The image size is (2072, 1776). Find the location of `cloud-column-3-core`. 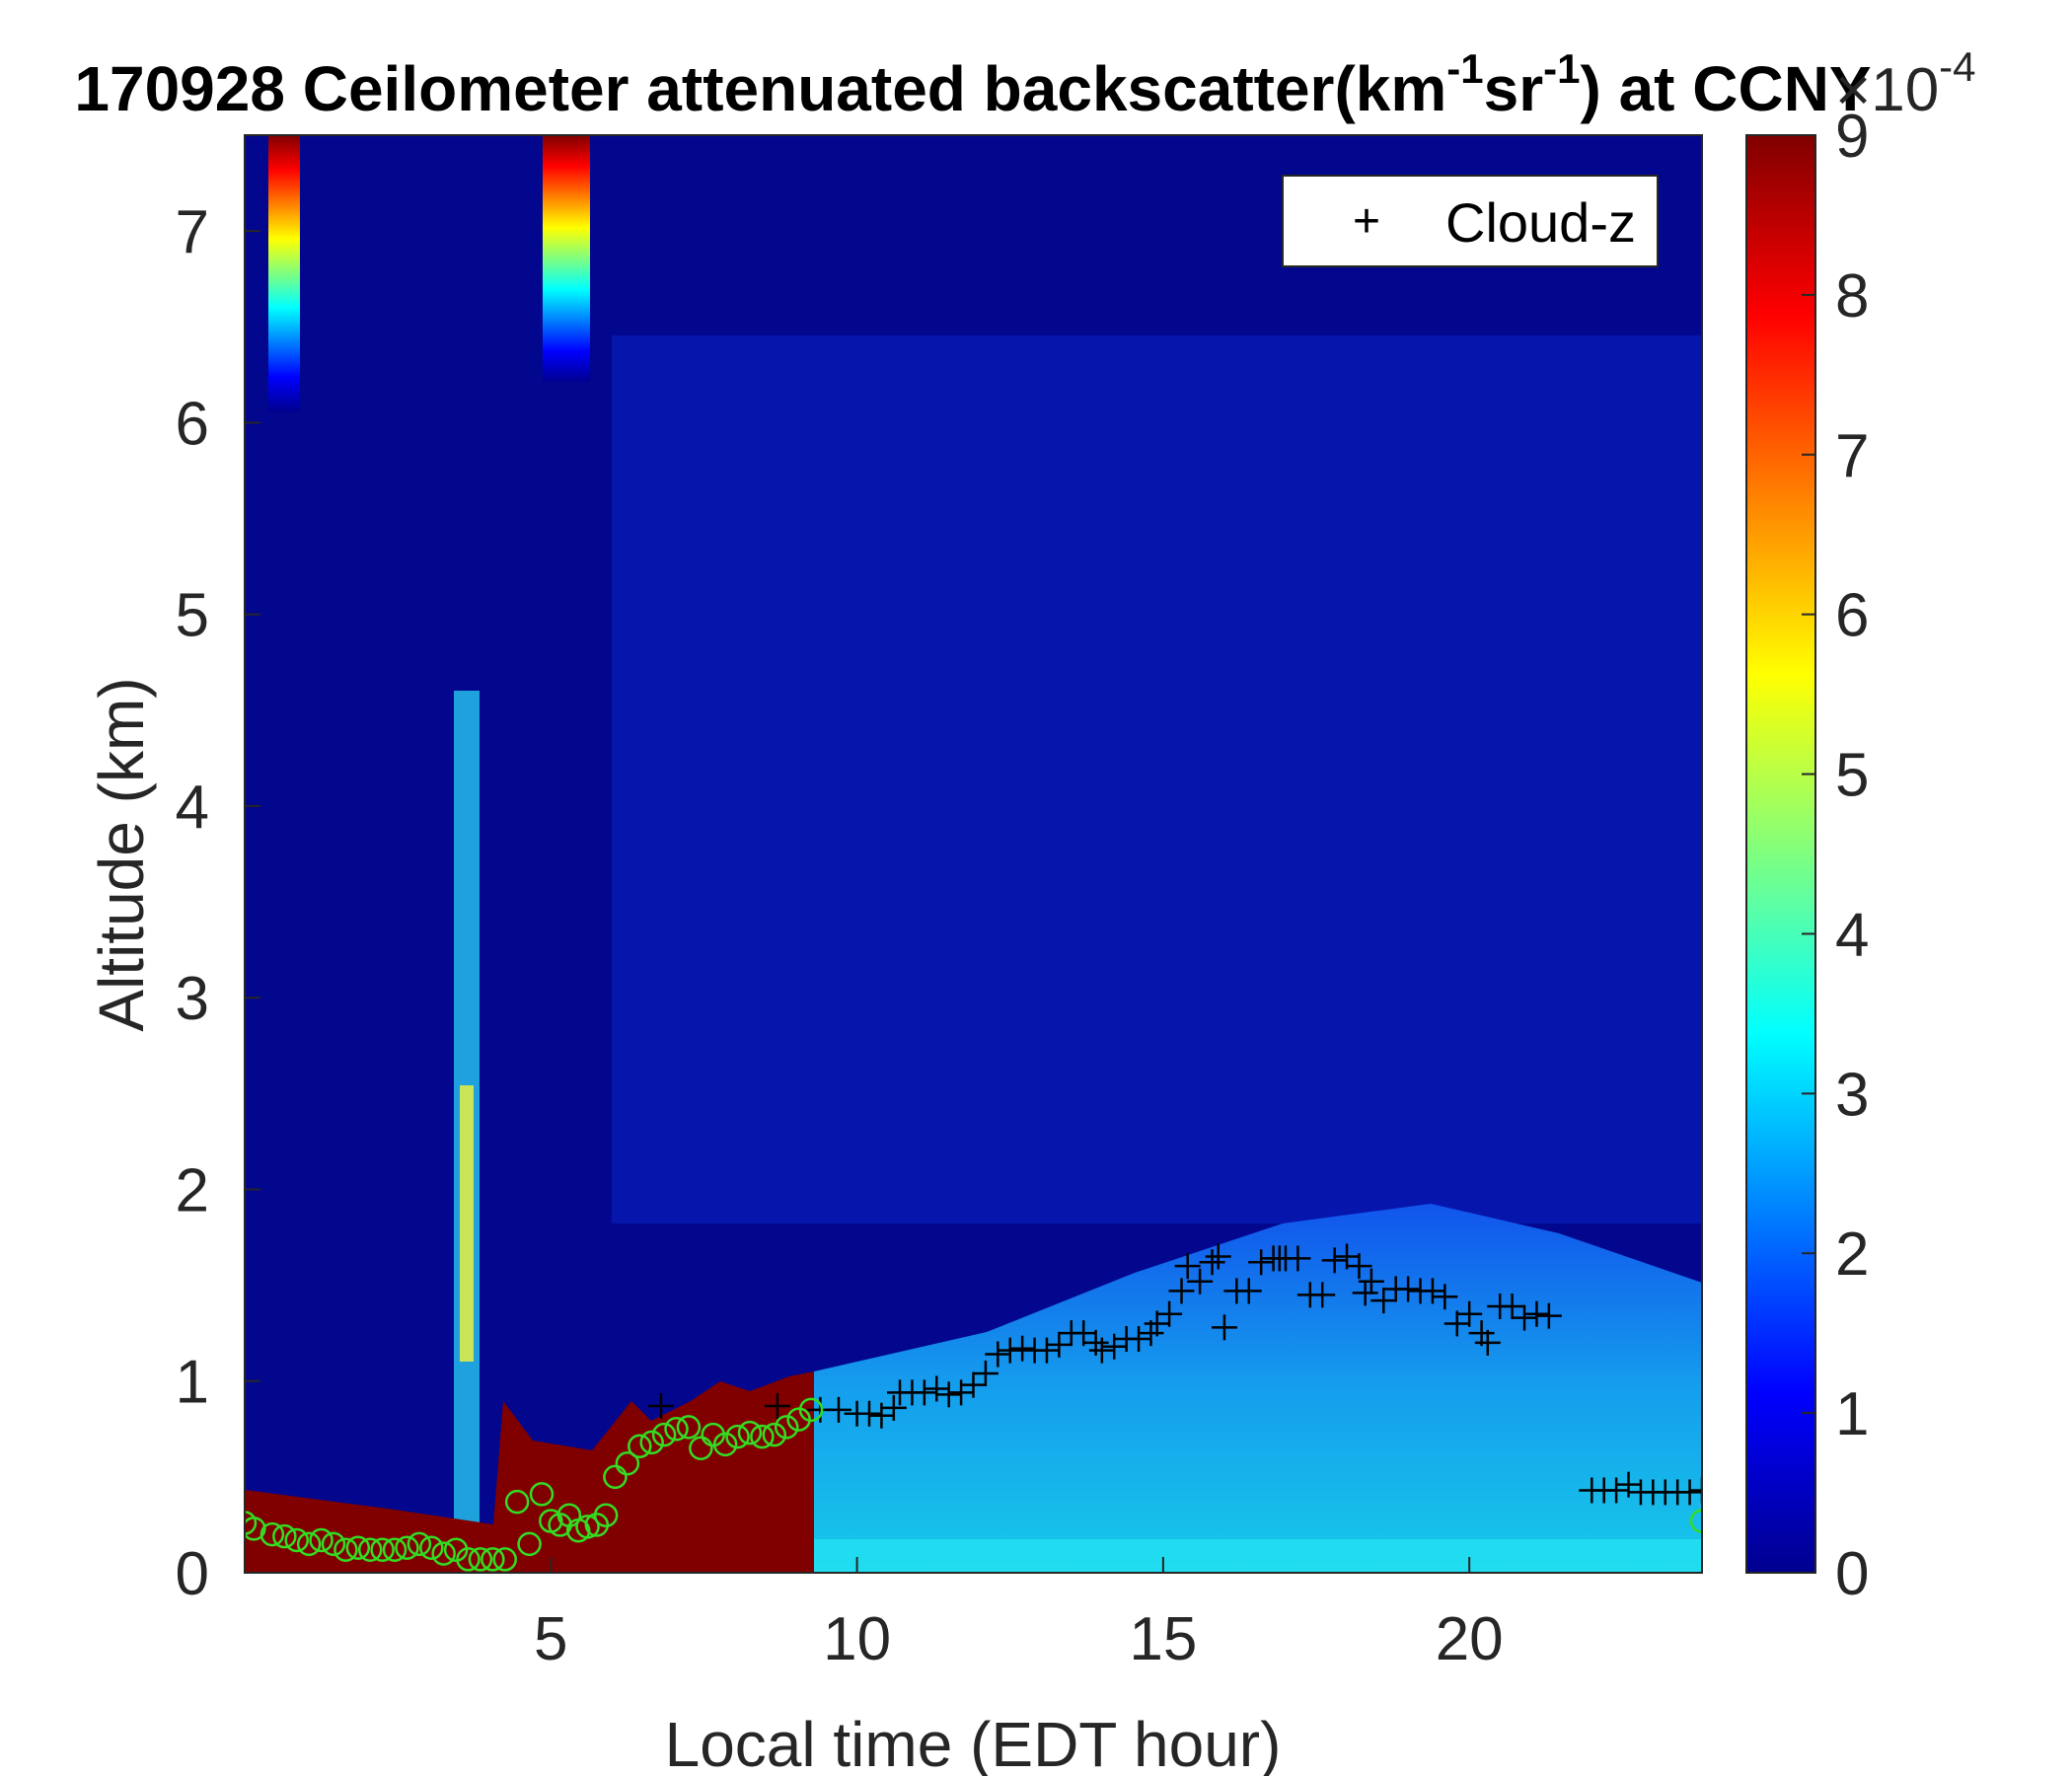

cloud-column-3-core is located at coordinates (467, 1224).